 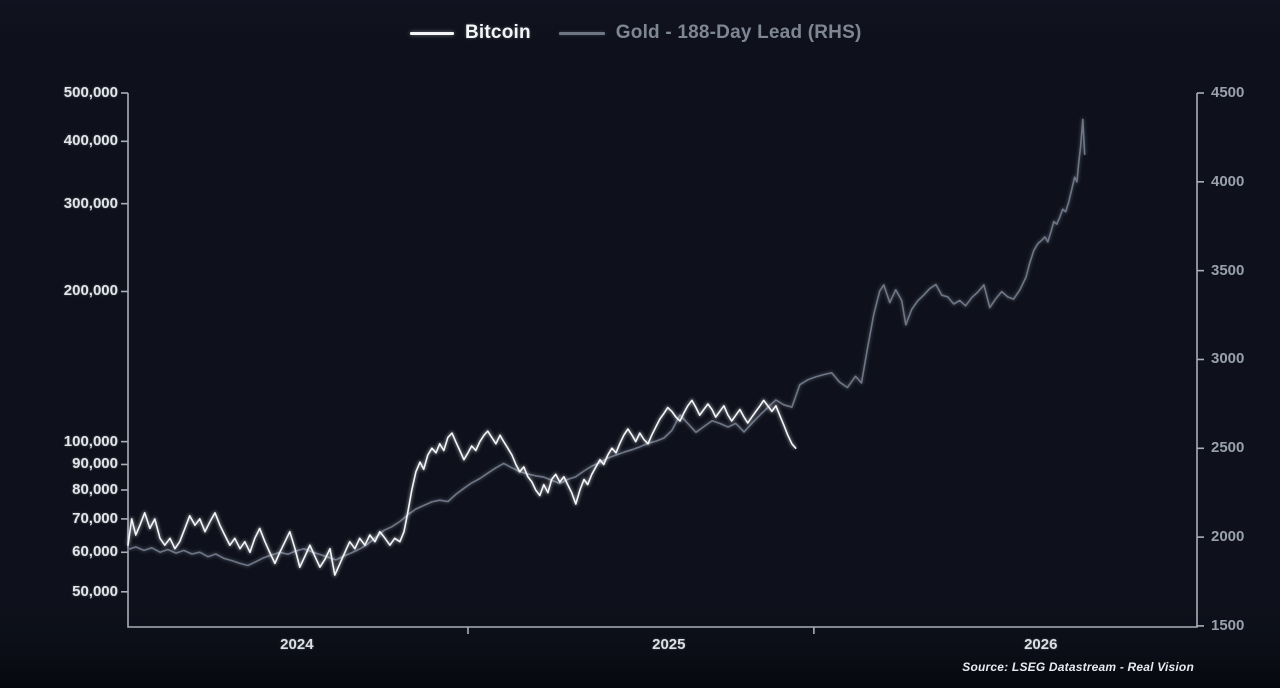 I want to click on gold-line-swatch, so click(x=581, y=33).